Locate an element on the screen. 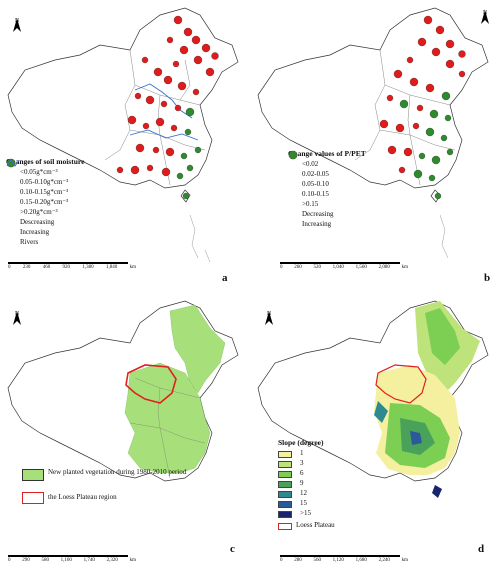 Image resolution: width=500 pixels, height=586 pixels. loess-plateau-boundary-c is located at coordinates (151, 384).